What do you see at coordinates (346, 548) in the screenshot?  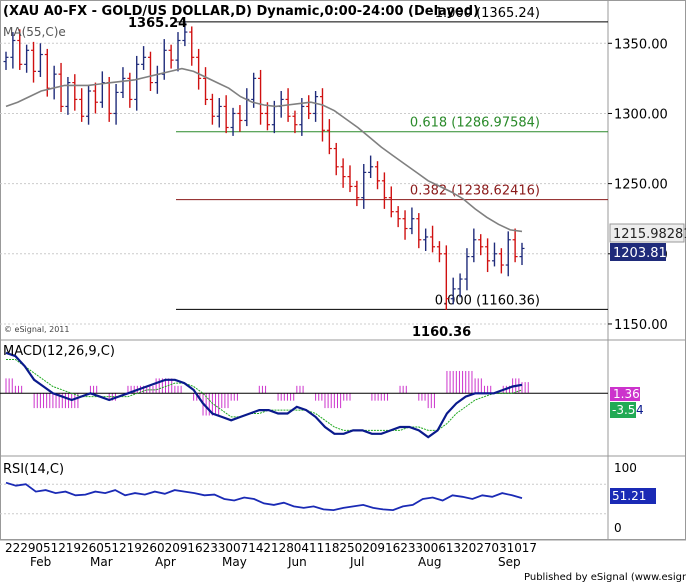 I see `time-axis-day-label: 25` at bounding box center [346, 548].